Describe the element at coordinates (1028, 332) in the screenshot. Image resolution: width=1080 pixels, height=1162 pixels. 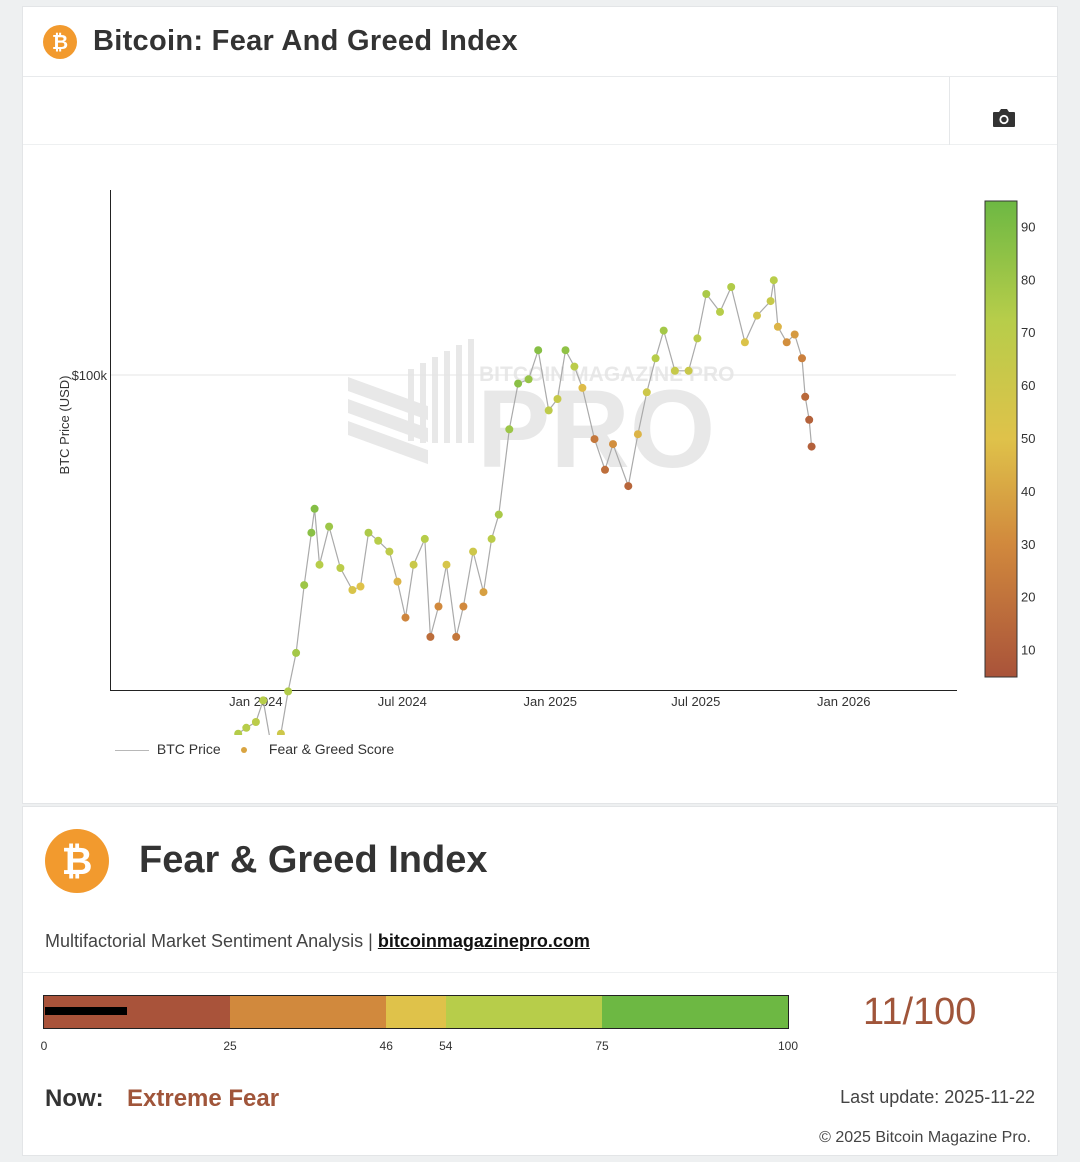
I see `colorbar-tick-label: 70` at that location.